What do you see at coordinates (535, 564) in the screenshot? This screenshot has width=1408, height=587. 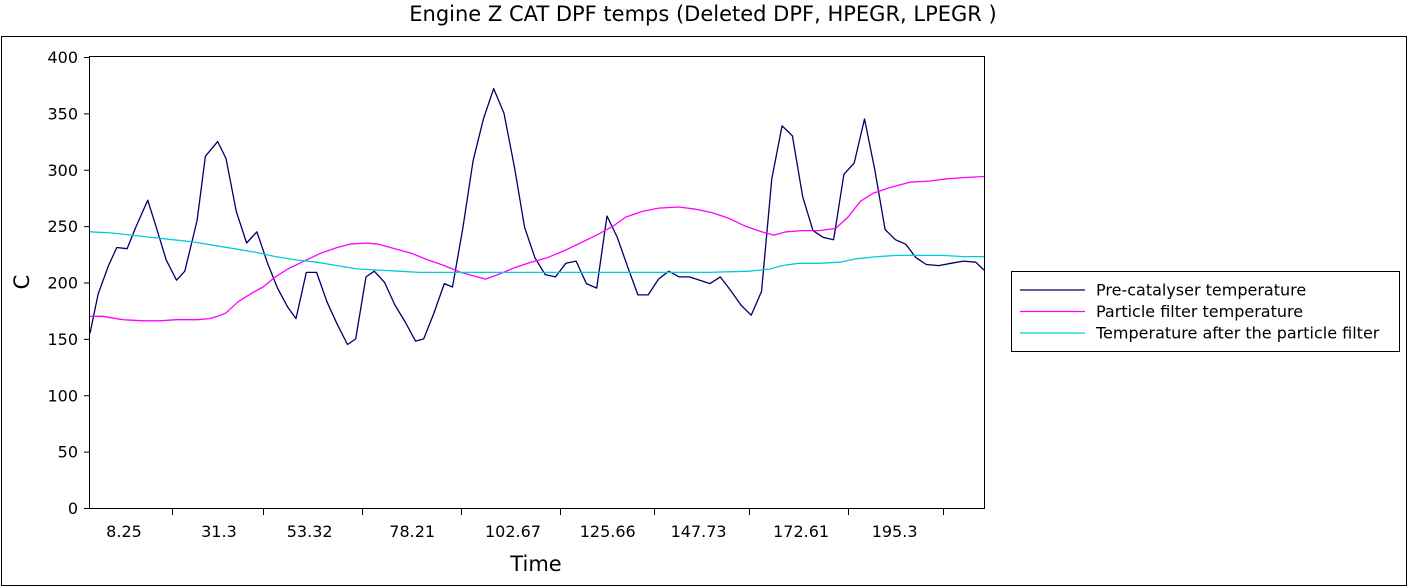 I see `x-axis-label: Time` at bounding box center [535, 564].